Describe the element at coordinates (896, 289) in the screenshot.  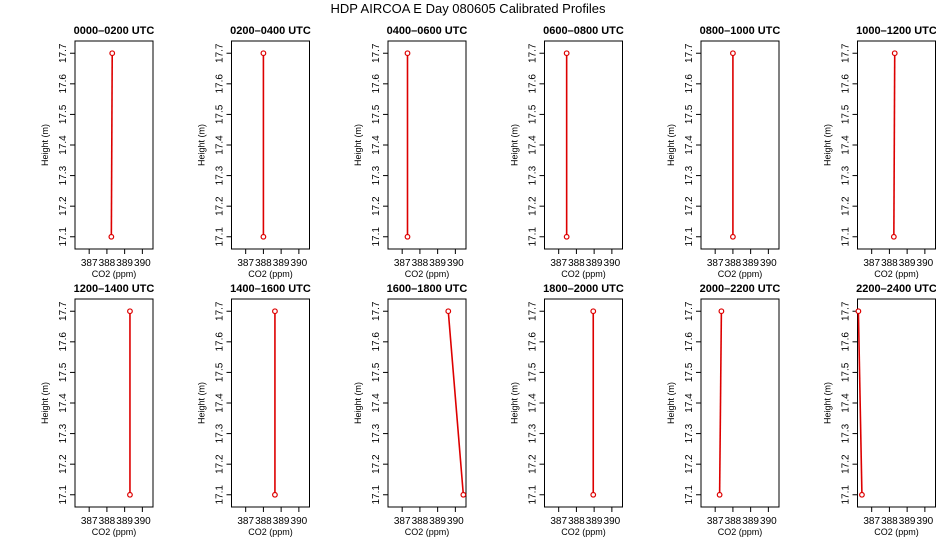
I see `panel-title: 2200–2400 UTC` at that location.